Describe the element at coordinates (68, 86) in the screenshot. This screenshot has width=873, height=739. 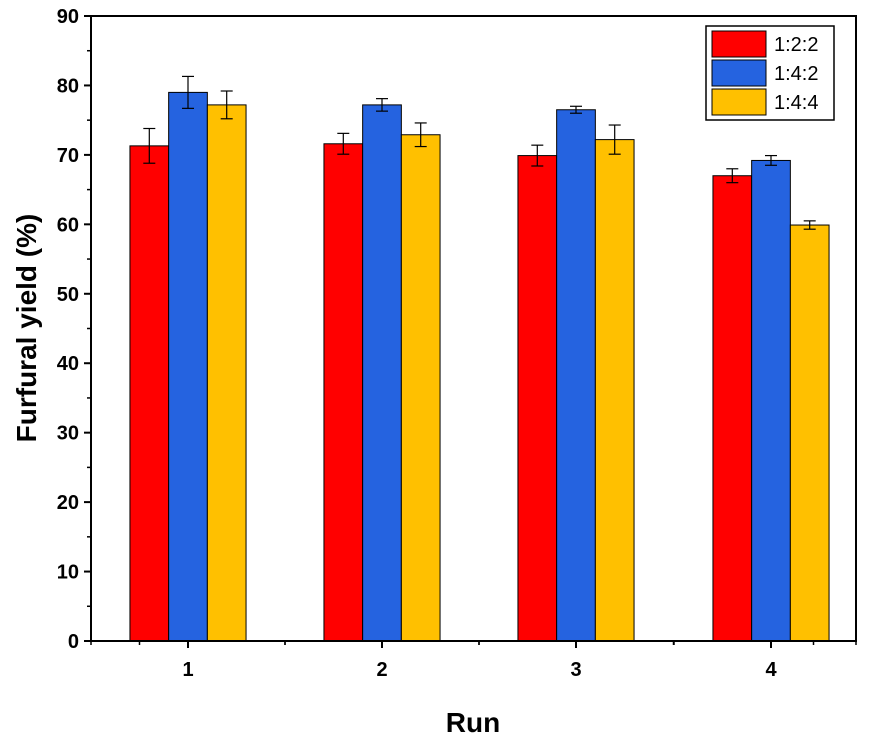
I see `y-tick-label-80: 80` at that location.